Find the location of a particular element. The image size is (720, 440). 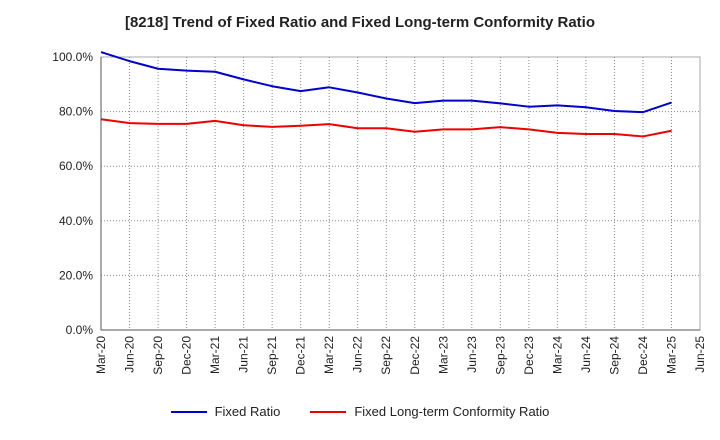

x-tick-label: Jun-20 is located at coordinates (130, 354).